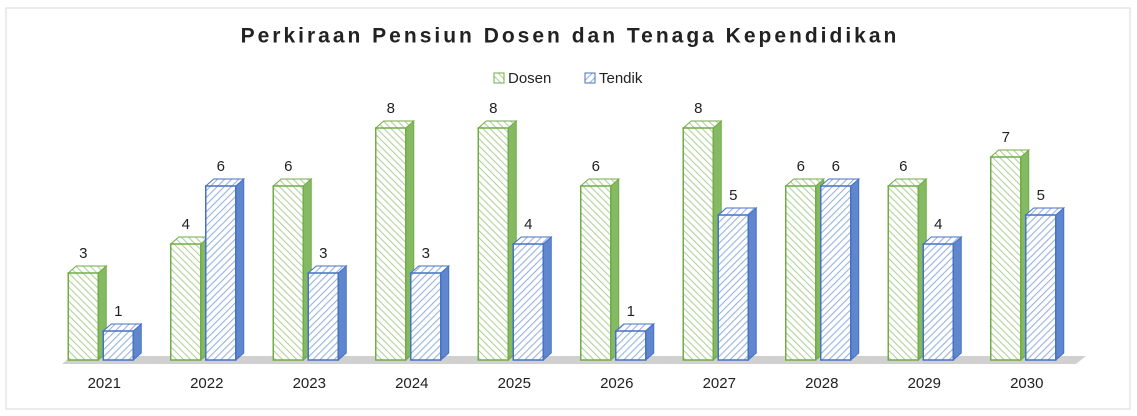 The width and height of the screenshot is (1137, 416). Describe the element at coordinates (529, 78) in the screenshot. I see `legend-label: Dosen` at that location.